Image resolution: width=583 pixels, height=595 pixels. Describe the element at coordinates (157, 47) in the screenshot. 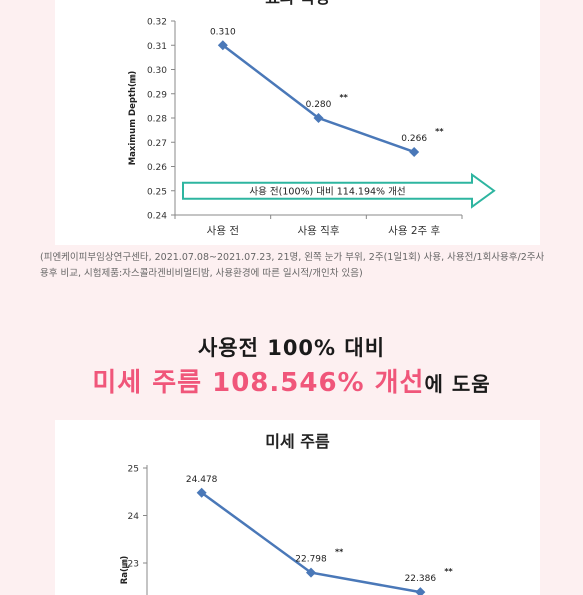

I see `y-tick-label: 0.31` at that location.